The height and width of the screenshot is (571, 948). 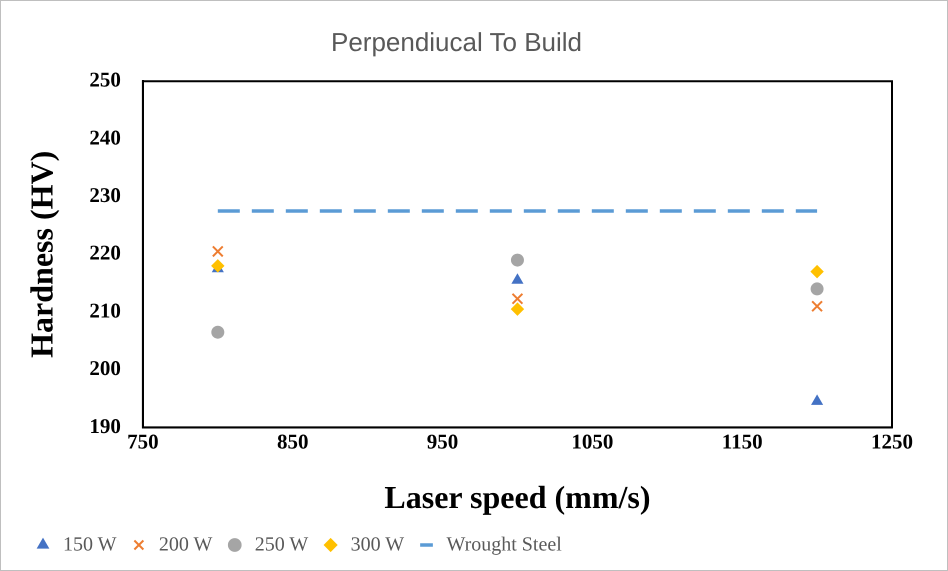 What do you see at coordinates (892, 441) in the screenshot?
I see `x-tick-label: 1250` at bounding box center [892, 441].